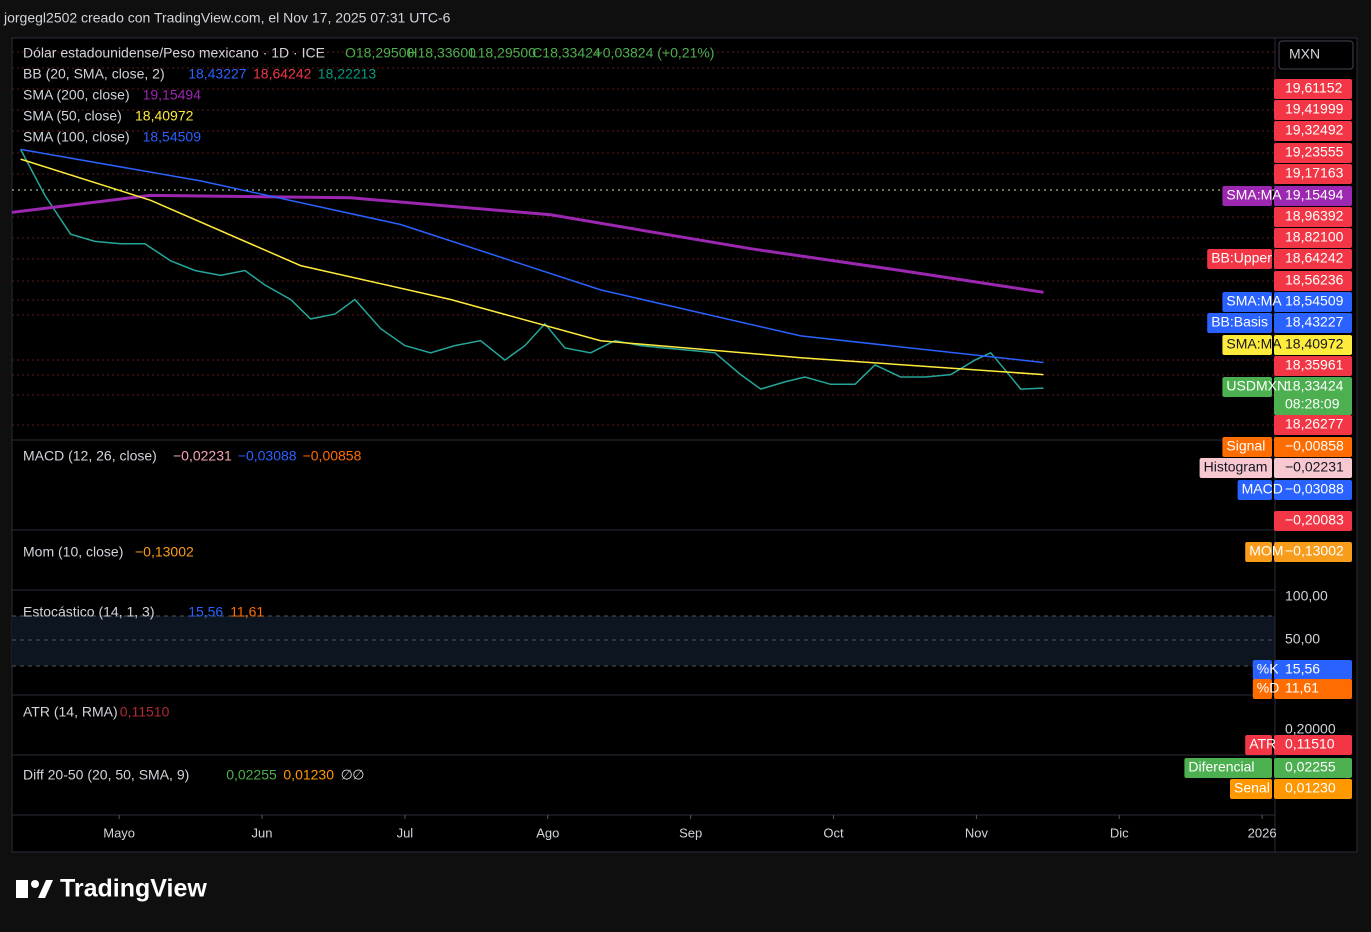 This screenshot has width=1371, height=932. I want to click on ohlc-value: H18,33600, so click(441, 53).